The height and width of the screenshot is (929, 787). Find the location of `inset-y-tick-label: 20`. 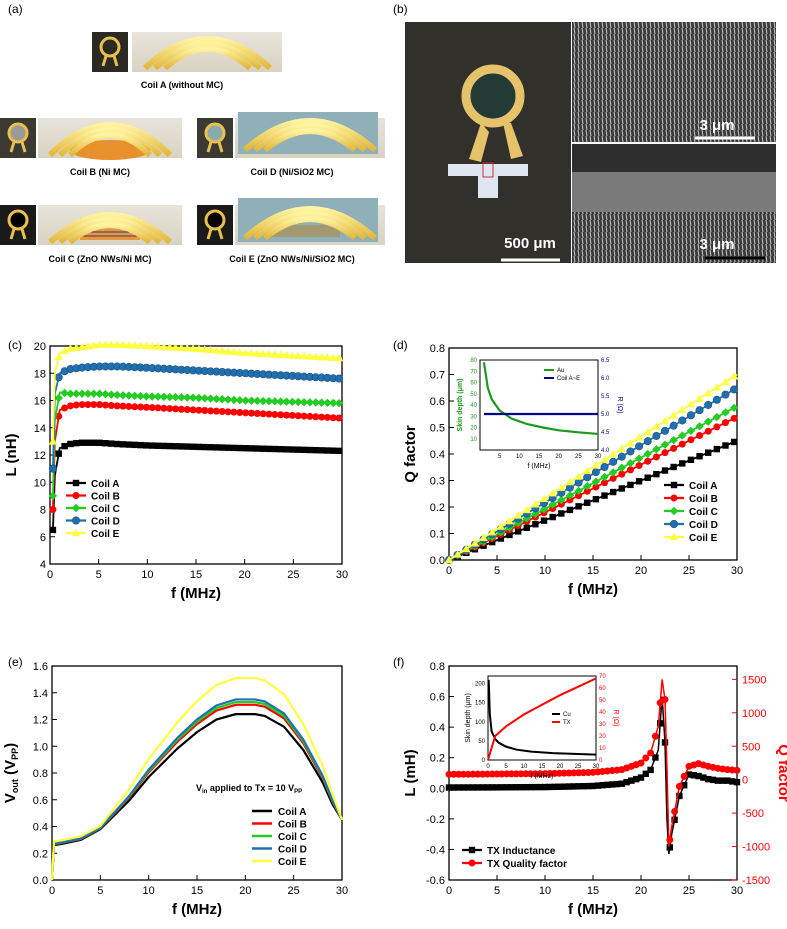

inset-y-tick-label: 20 is located at coordinates (473, 429).